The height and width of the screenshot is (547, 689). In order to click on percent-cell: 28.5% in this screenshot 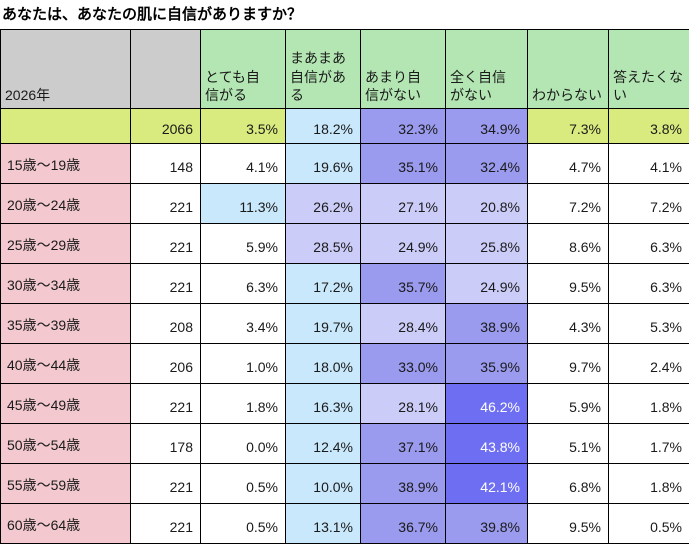, I will do `click(323, 243)`.